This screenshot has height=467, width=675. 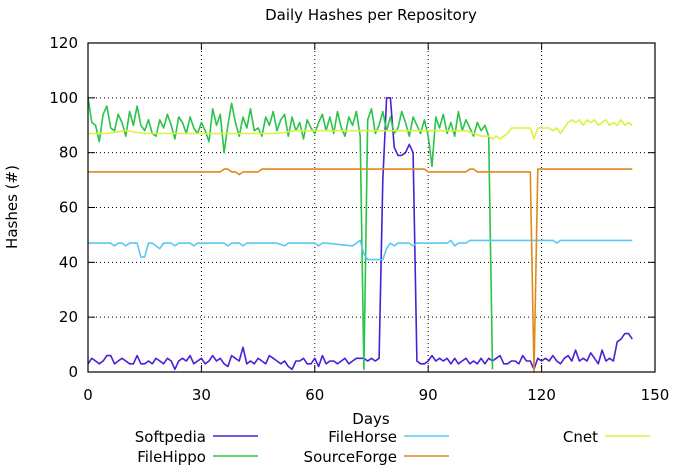 What do you see at coordinates (68, 262) in the screenshot?
I see `y-tick-label: 40` at bounding box center [68, 262].